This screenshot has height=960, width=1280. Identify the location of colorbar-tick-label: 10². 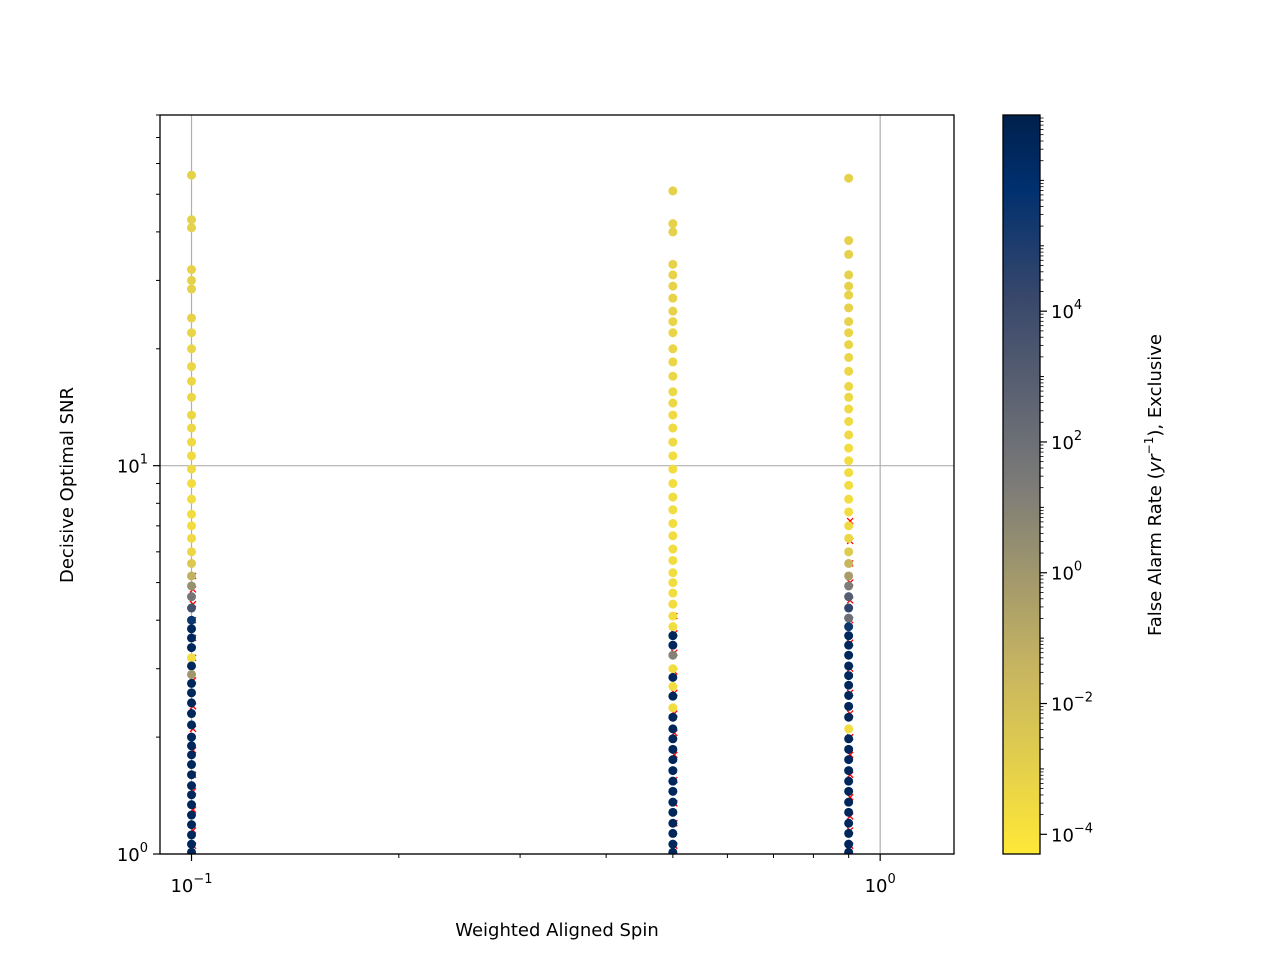
(1066, 441).